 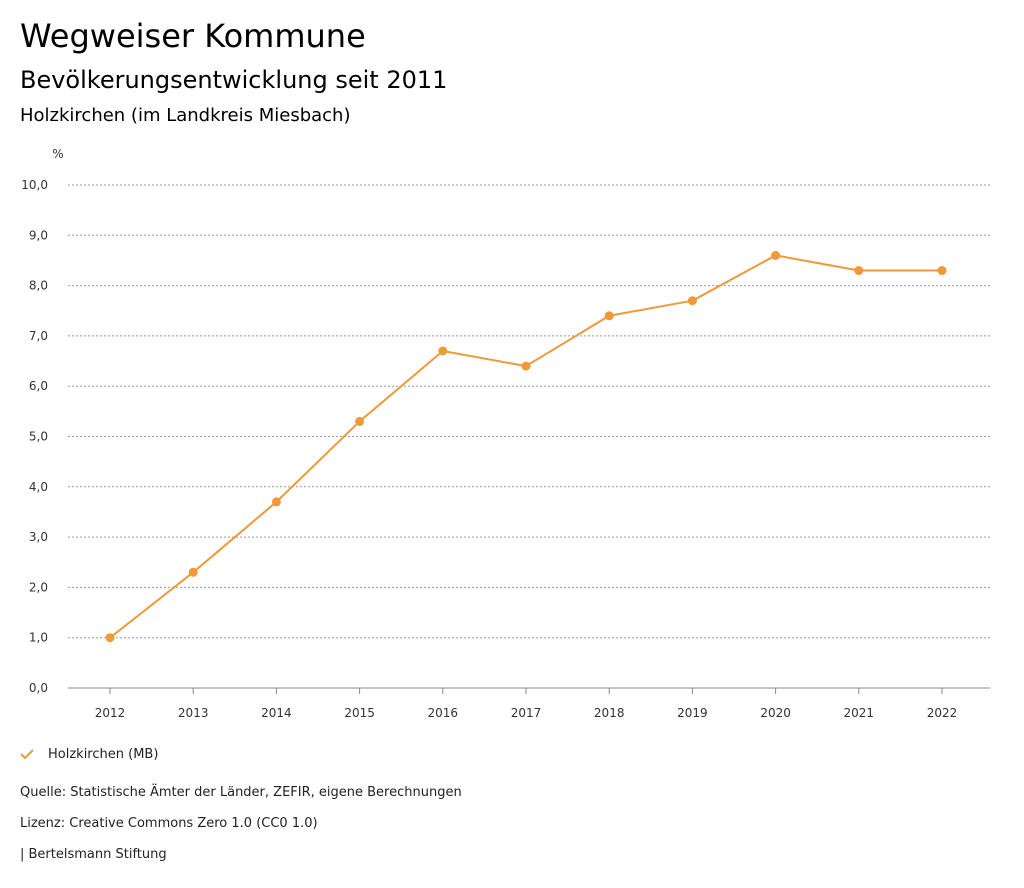 What do you see at coordinates (443, 713) in the screenshot?
I see `x-tick-label: 2016` at bounding box center [443, 713].